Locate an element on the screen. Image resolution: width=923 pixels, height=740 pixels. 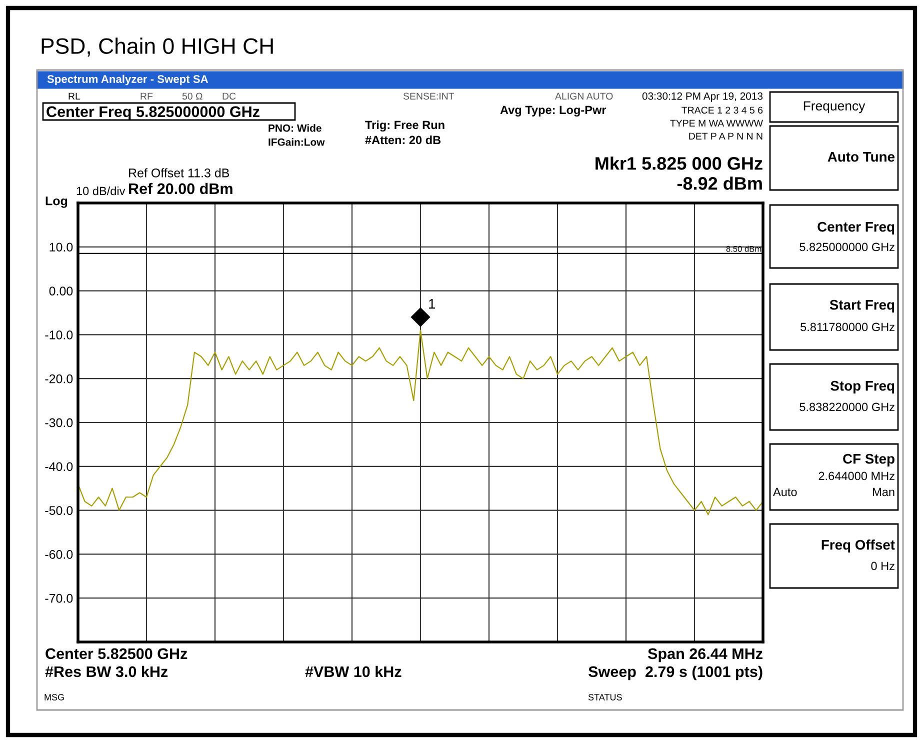
text: Center 5.82500 GHz is located at coordinates (117, 654).